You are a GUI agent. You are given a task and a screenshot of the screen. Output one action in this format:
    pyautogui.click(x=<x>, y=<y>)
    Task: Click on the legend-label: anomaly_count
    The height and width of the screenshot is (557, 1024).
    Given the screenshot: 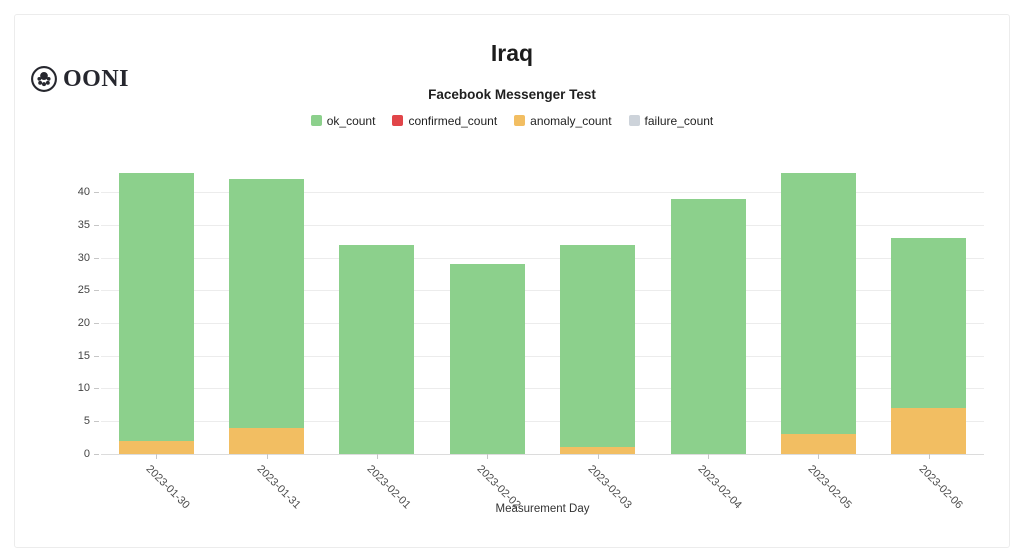 What is the action you would take?
    pyautogui.click(x=571, y=120)
    